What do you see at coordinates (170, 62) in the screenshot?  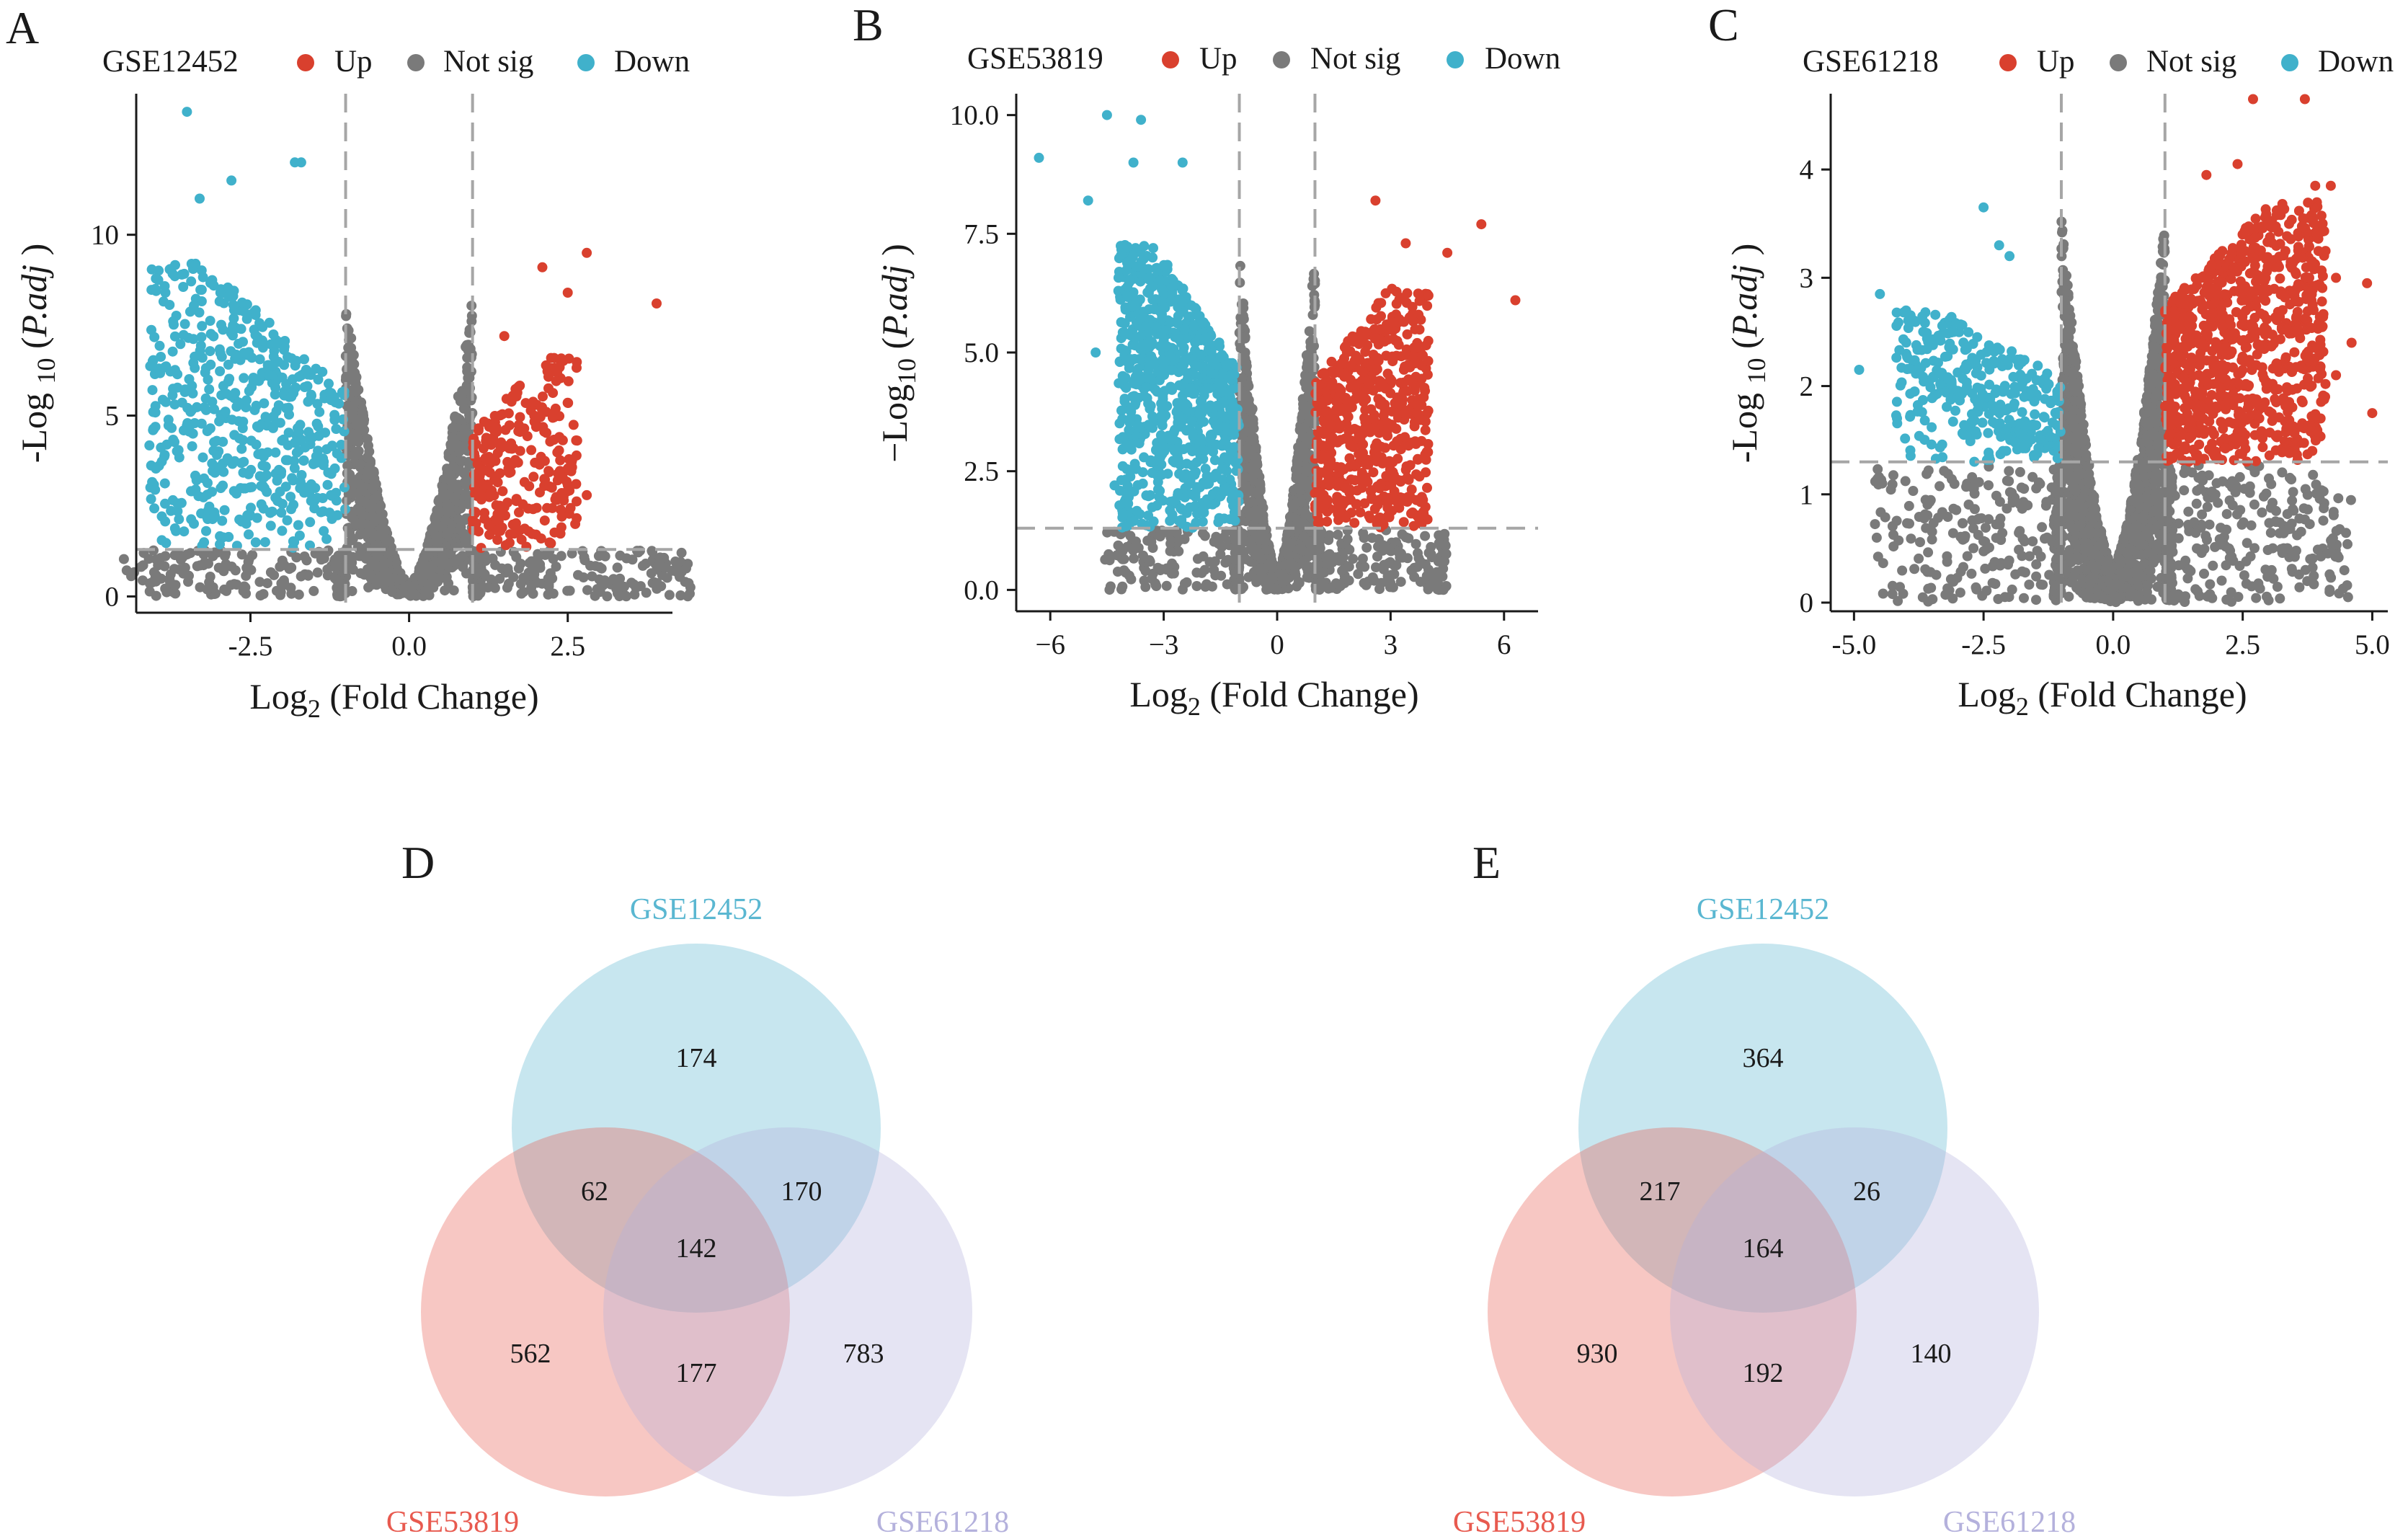 I see `legend-dataset-title: GSE12452` at bounding box center [170, 62].